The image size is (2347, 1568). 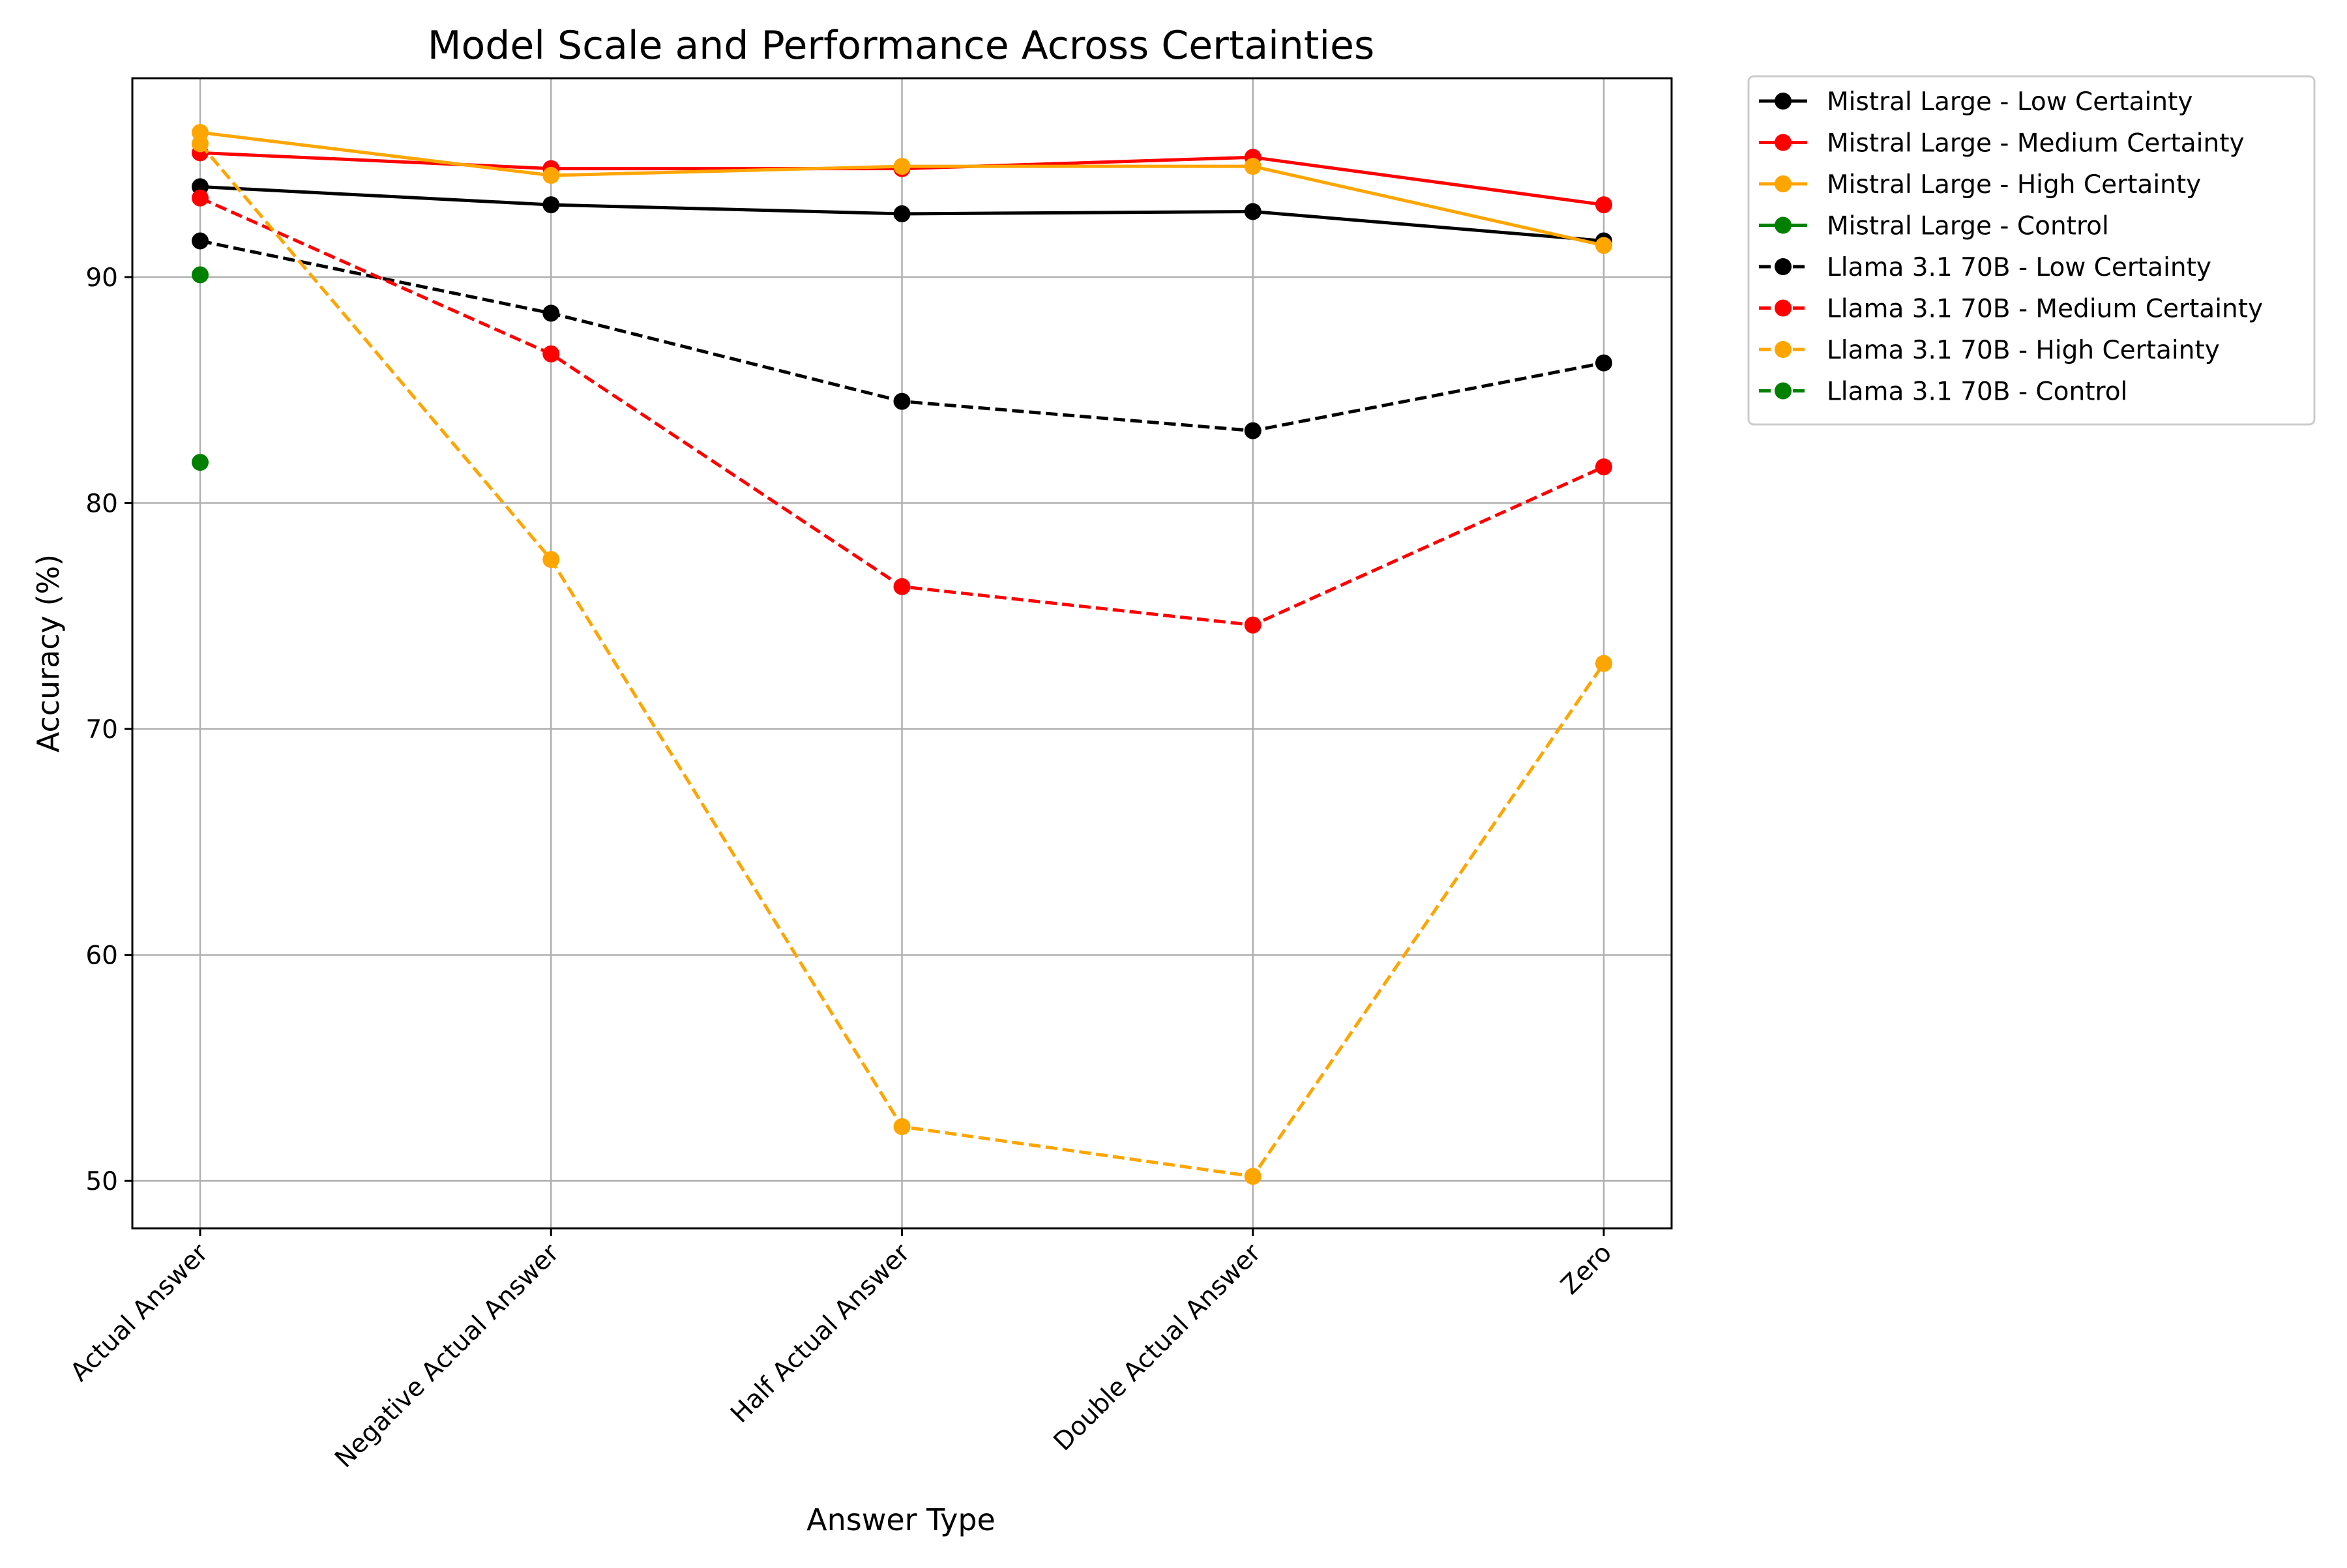 What do you see at coordinates (1603, 205) in the screenshot?
I see `data-point-mistral-large-medium-certainty` at bounding box center [1603, 205].